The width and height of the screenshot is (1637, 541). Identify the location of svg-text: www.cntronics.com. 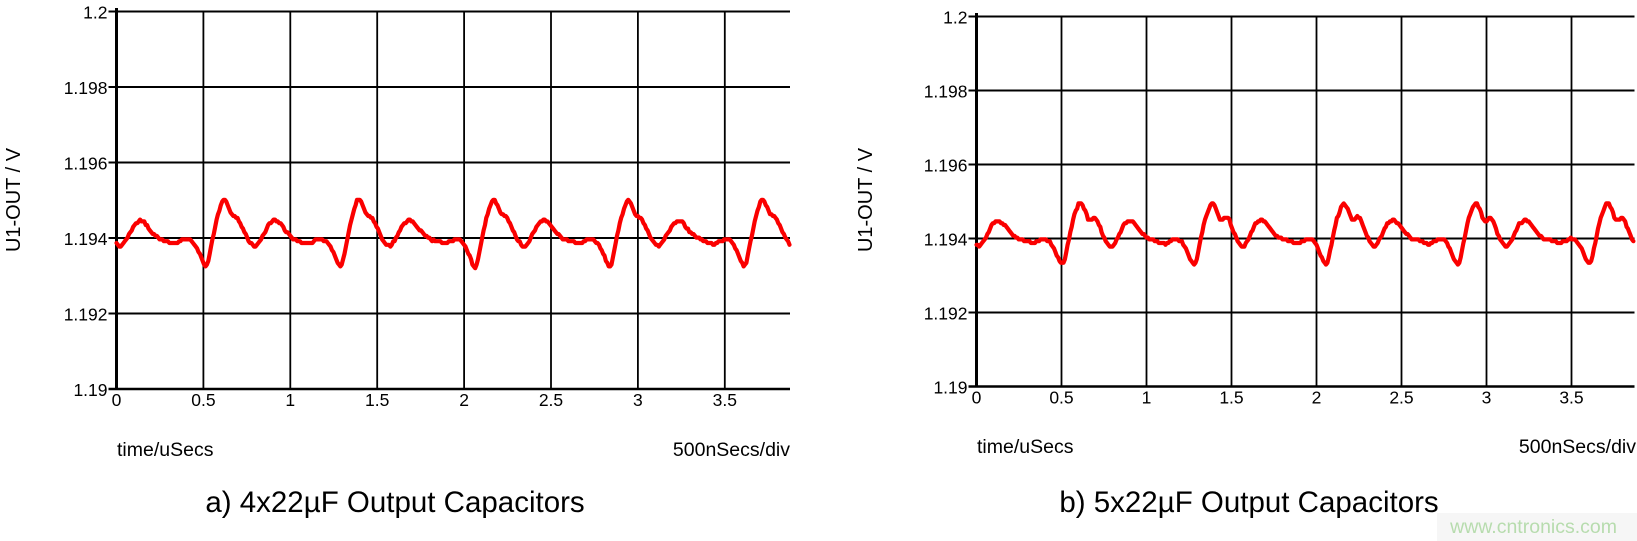
(1533, 527).